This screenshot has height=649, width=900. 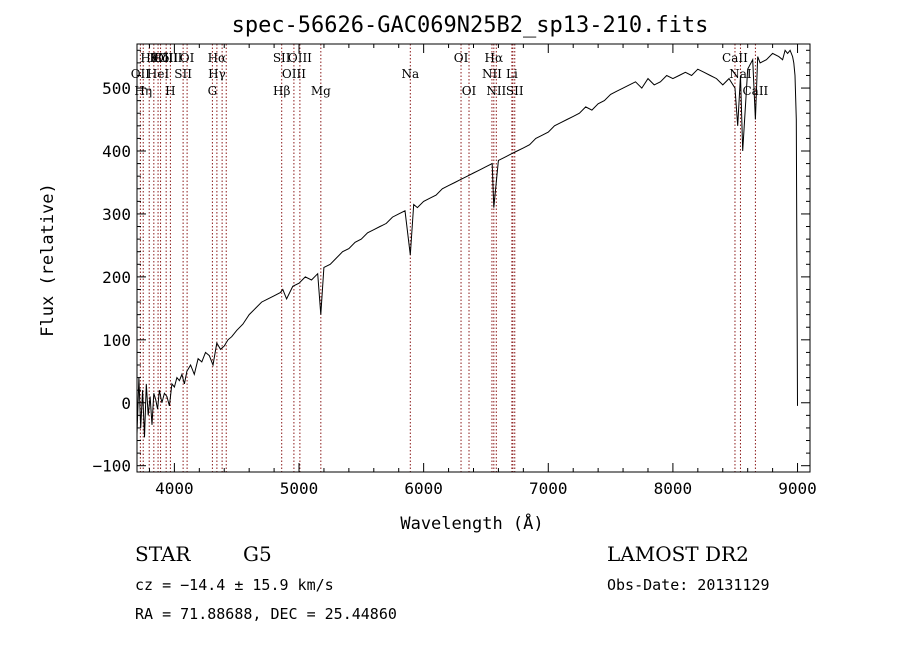 What do you see at coordinates (410, 74) in the screenshot?
I see `line-label: Na` at bounding box center [410, 74].